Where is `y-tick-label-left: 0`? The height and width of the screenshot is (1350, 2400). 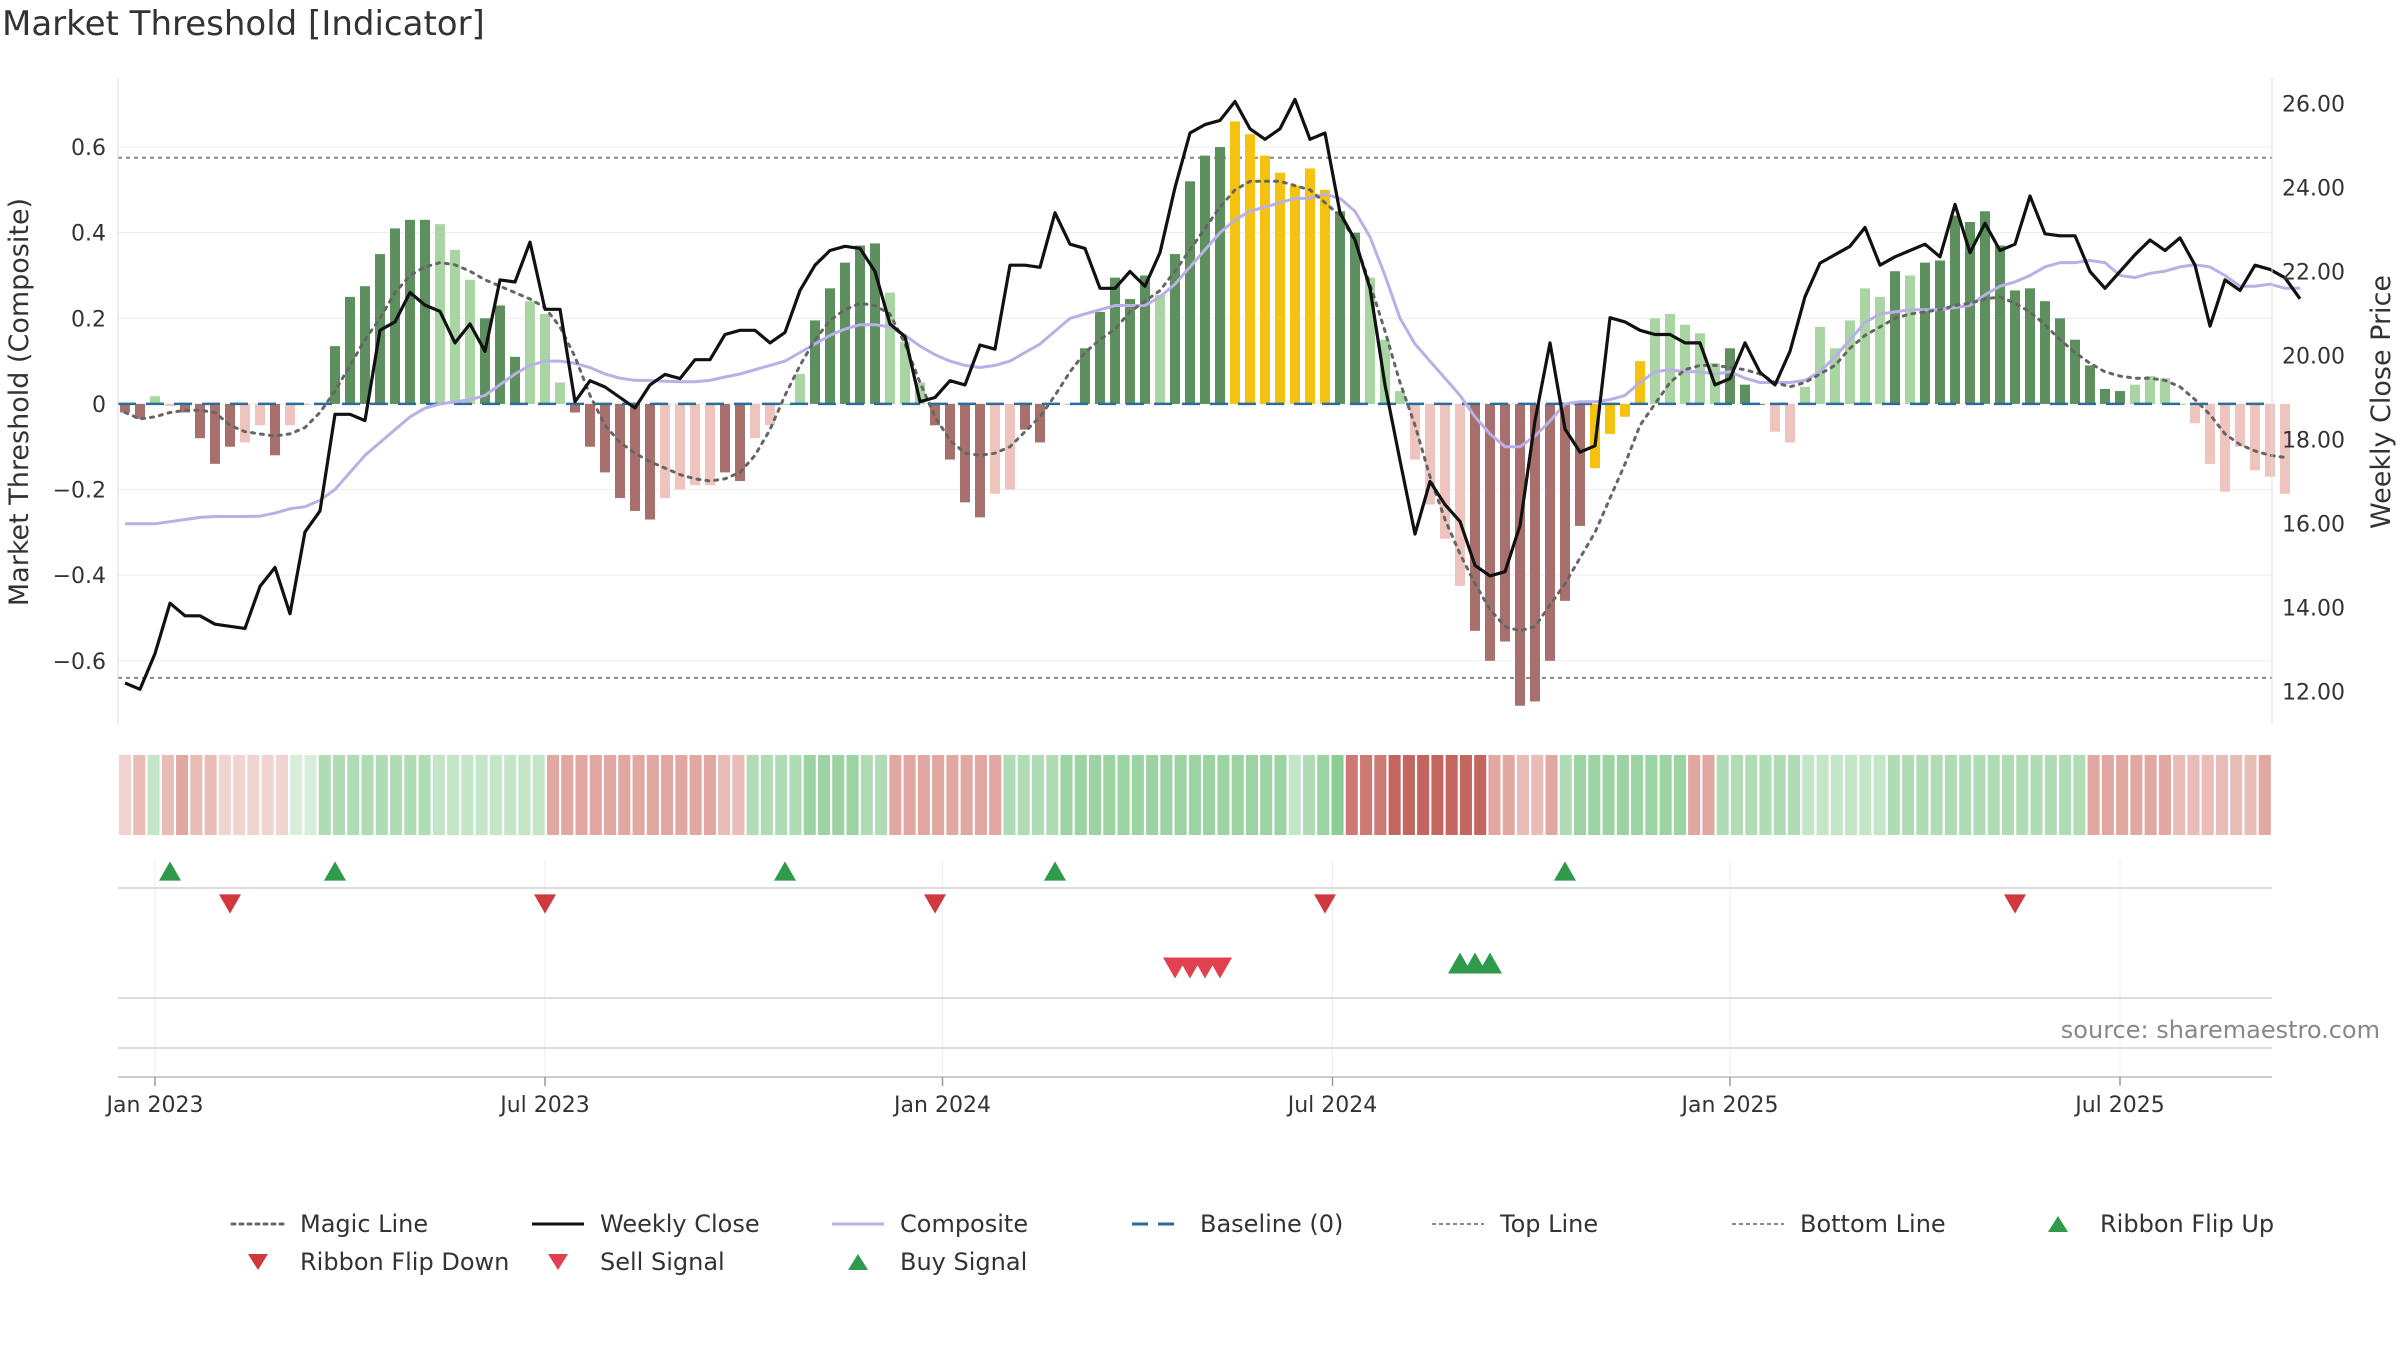
y-tick-label-left: 0 is located at coordinates (99, 405).